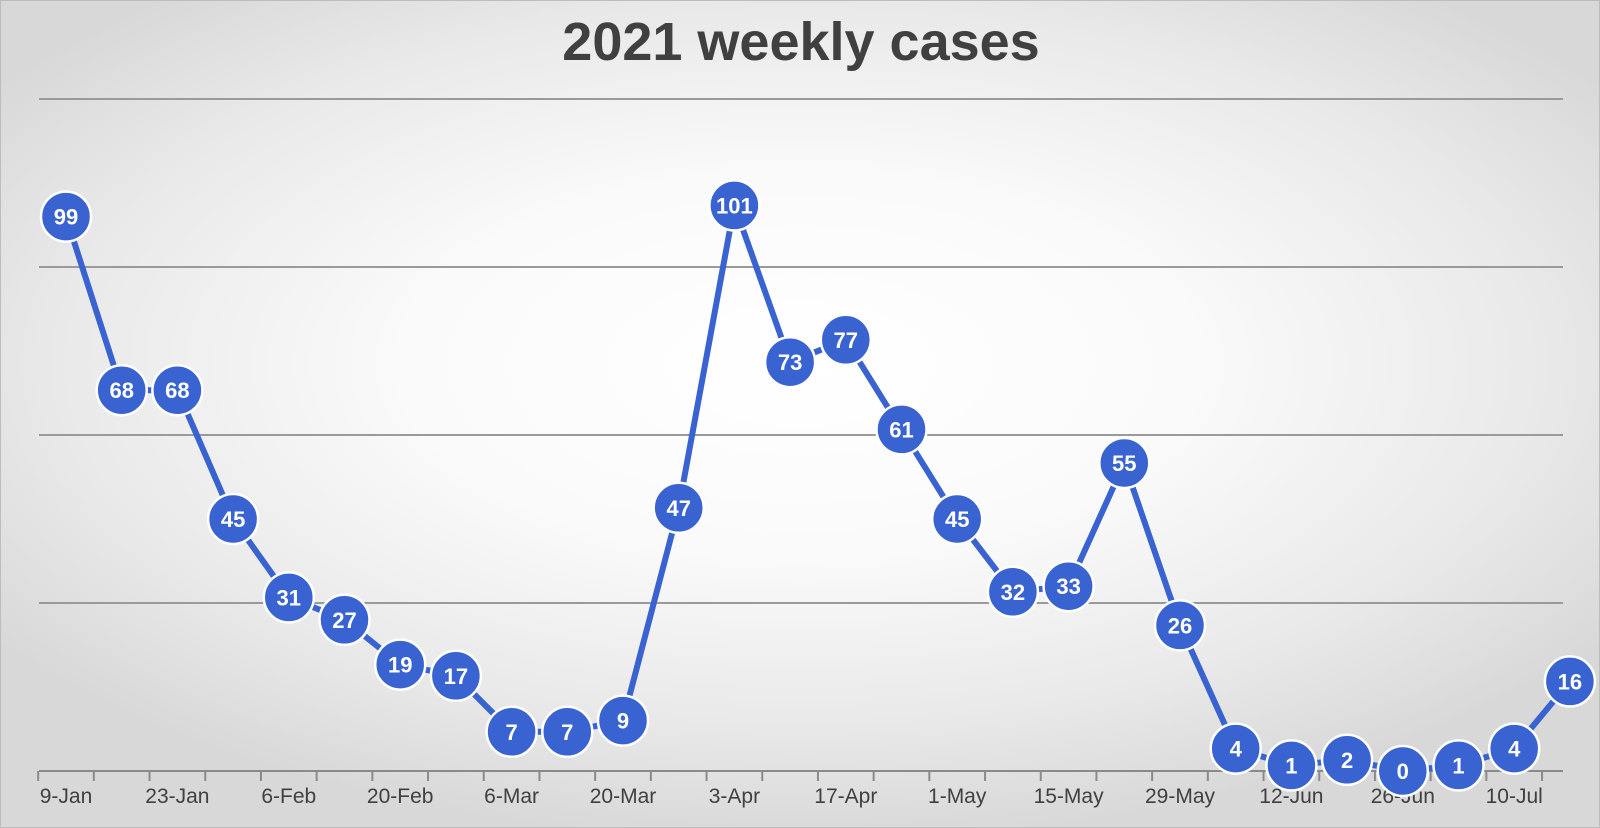 This screenshot has height=828, width=1600. I want to click on x-tick-label: 17-Apr, so click(845, 796).